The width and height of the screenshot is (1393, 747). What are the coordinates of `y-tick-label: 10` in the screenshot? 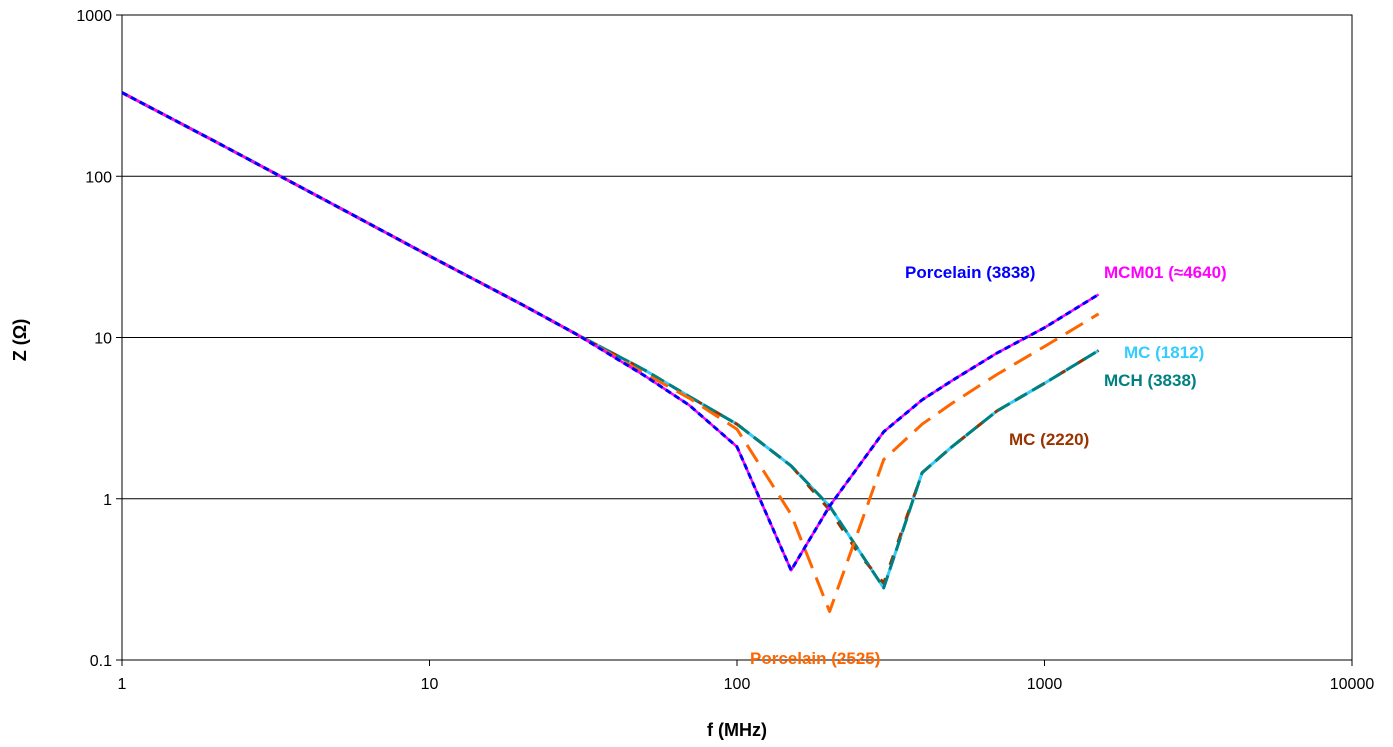 It's located at (103, 339).